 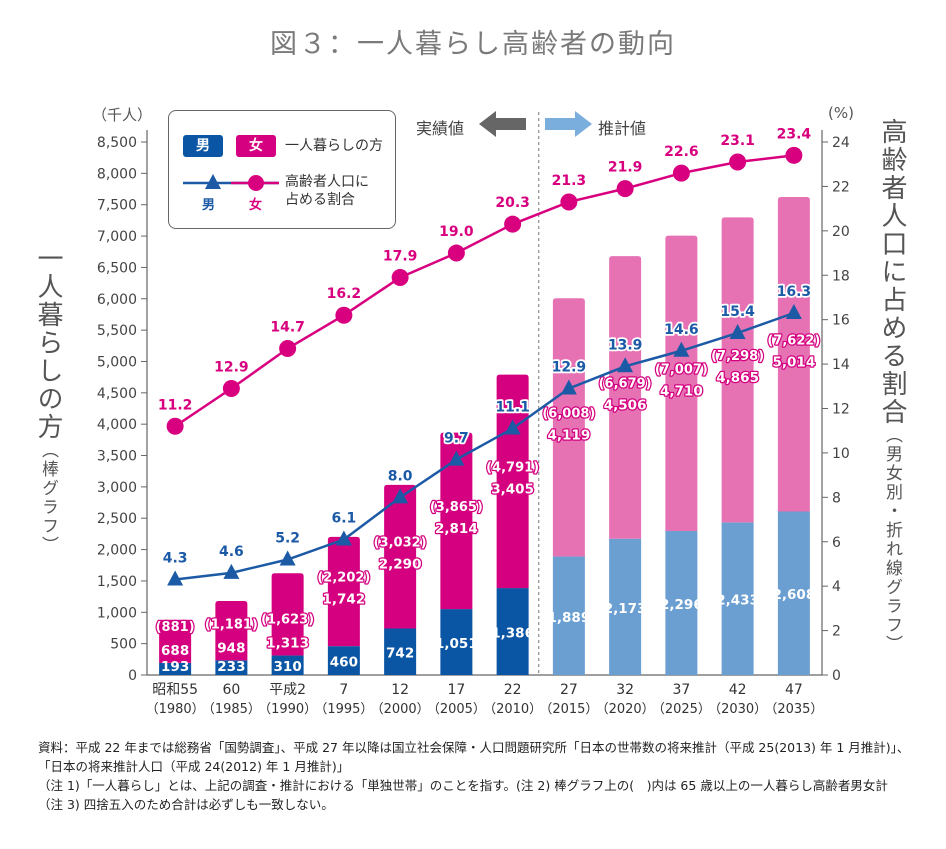 What do you see at coordinates (123, 645) in the screenshot?
I see `left-tick-label: 500` at bounding box center [123, 645].